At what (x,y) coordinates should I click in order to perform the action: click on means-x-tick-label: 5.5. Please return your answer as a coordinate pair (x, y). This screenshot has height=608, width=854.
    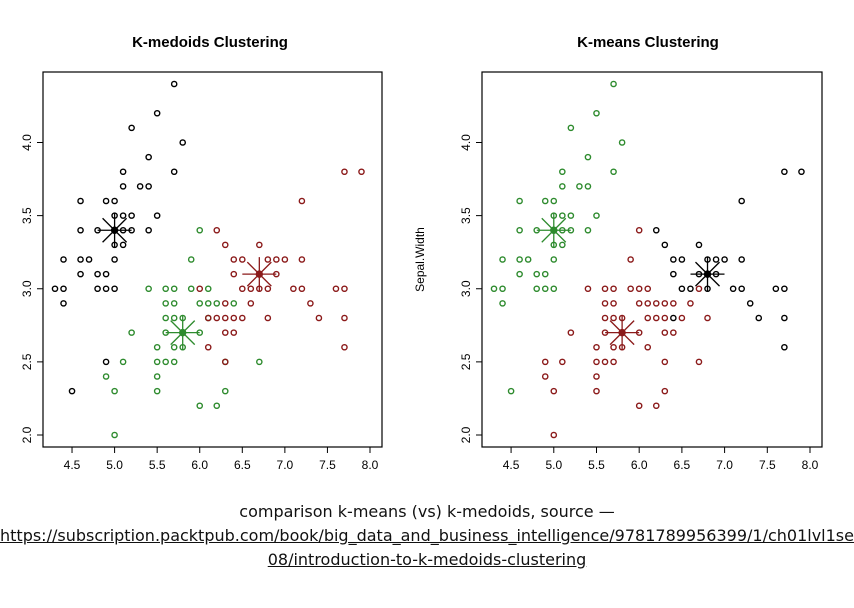
    Looking at the image, I should click on (596, 465).